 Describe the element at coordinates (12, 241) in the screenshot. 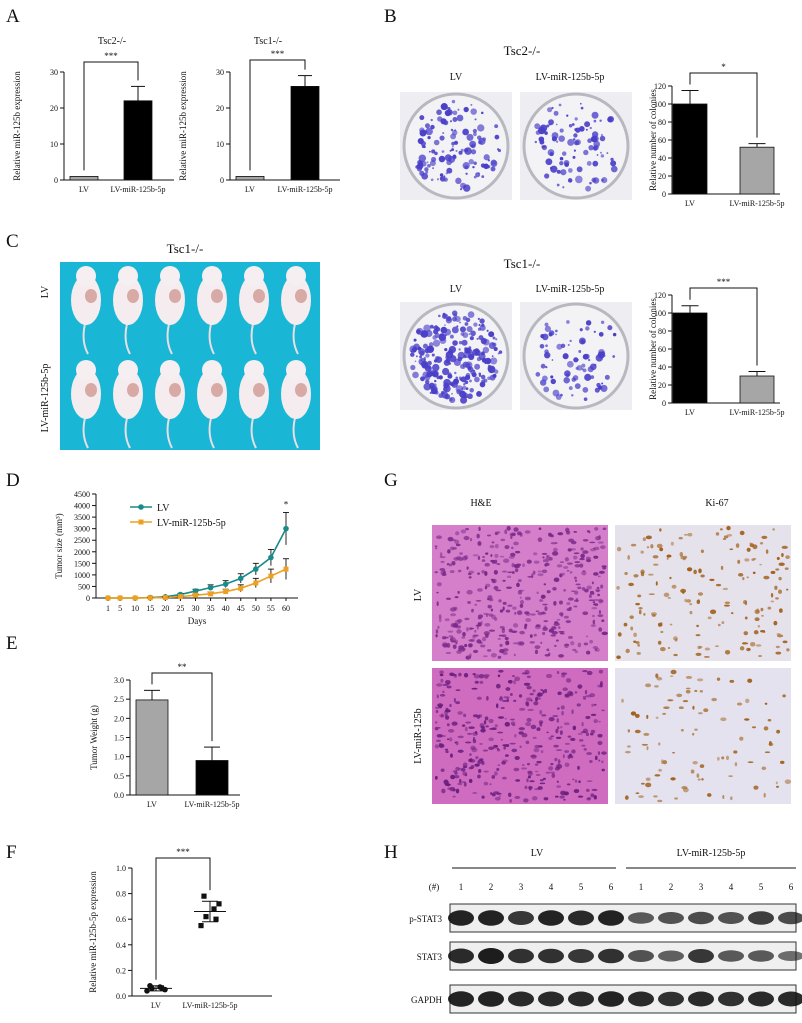

I see `panel-label-c: C` at that location.